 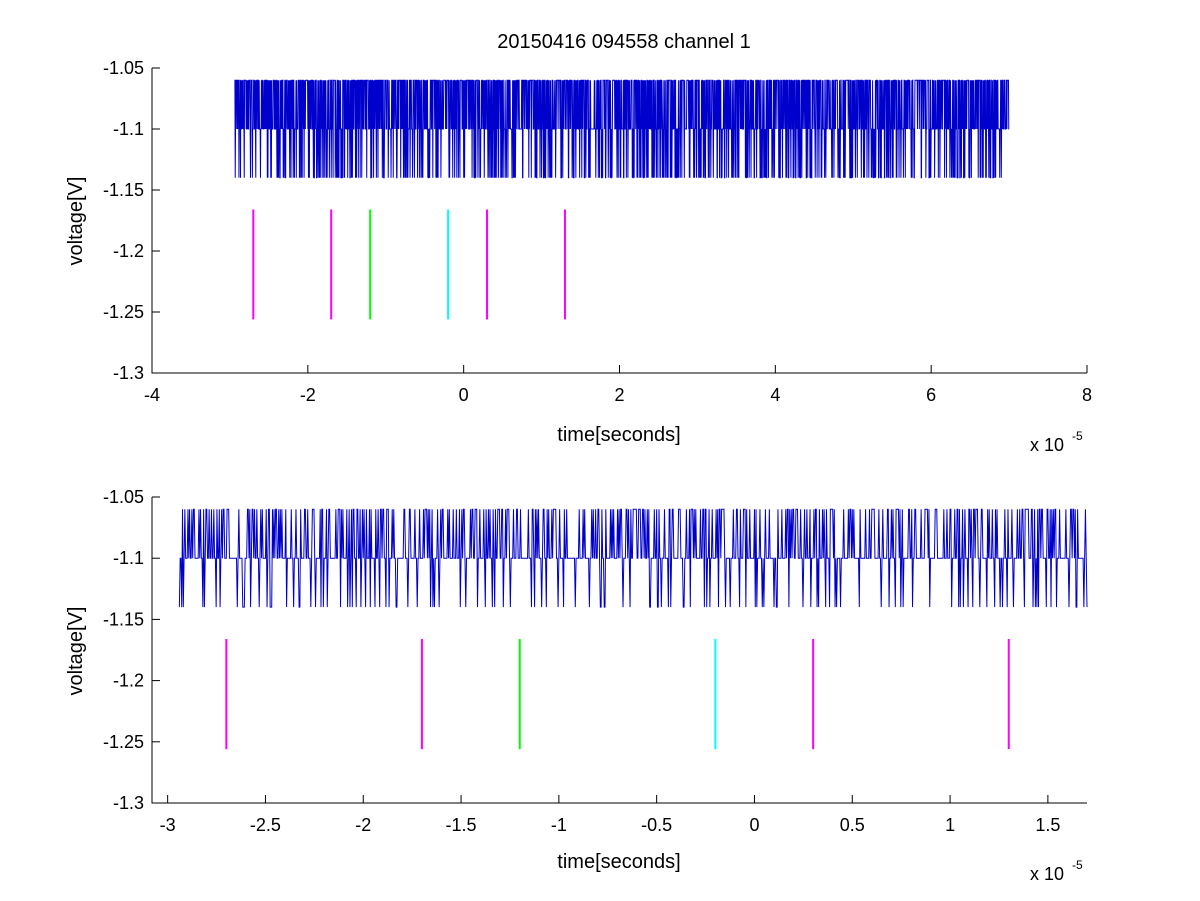 What do you see at coordinates (559, 825) in the screenshot?
I see `x-tick-label: -1` at bounding box center [559, 825].